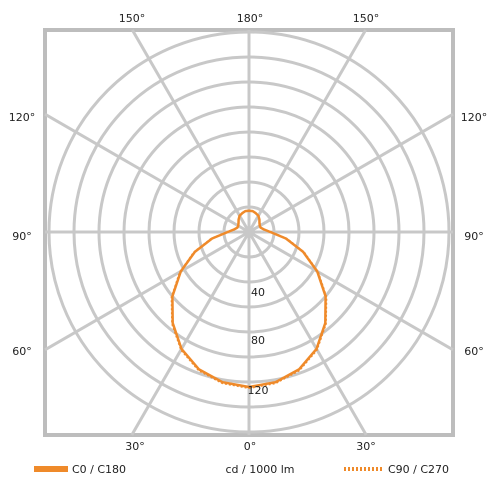 Image resolution: width=491 pixels, height=484 pixels. Describe the element at coordinates (418, 469) in the screenshot. I see `legend-label-c90-c270: C90 / C270` at that location.